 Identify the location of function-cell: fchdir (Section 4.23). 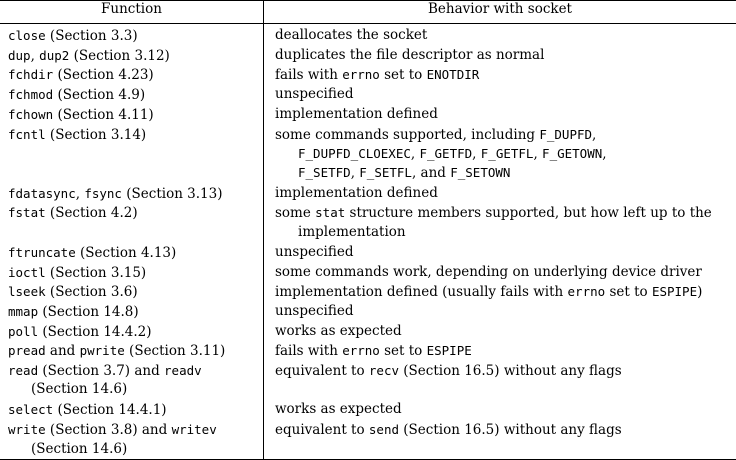
(132, 75).